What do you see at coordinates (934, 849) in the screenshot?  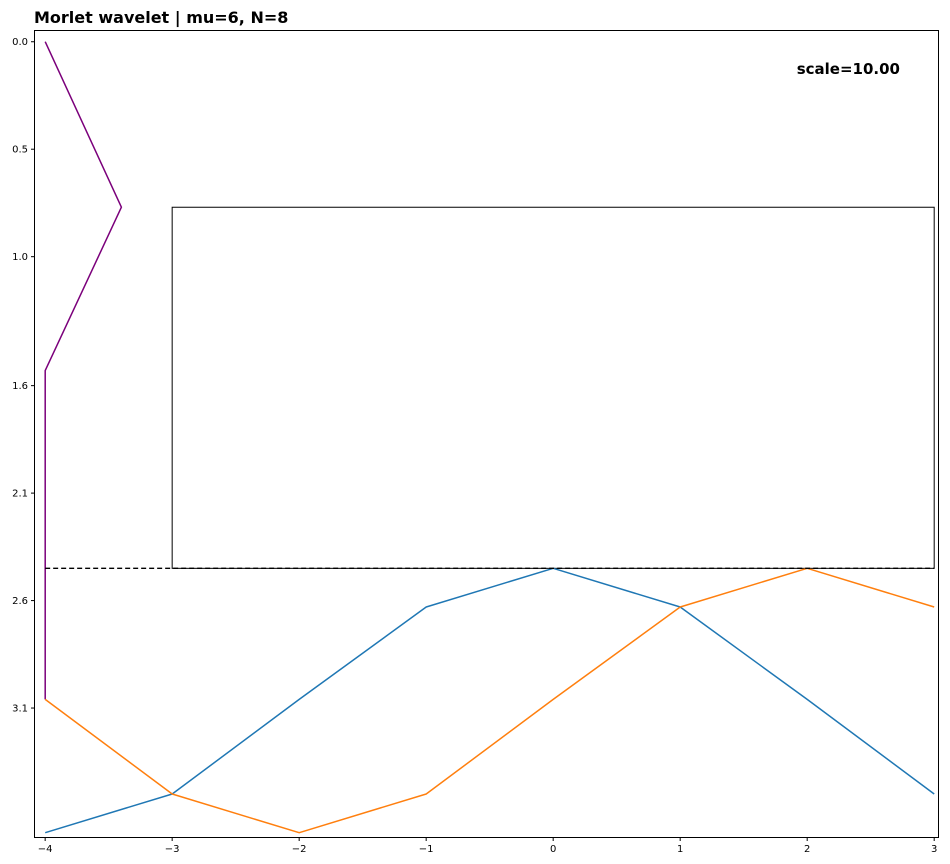 I see `x-tick-label: 3` at bounding box center [934, 849].